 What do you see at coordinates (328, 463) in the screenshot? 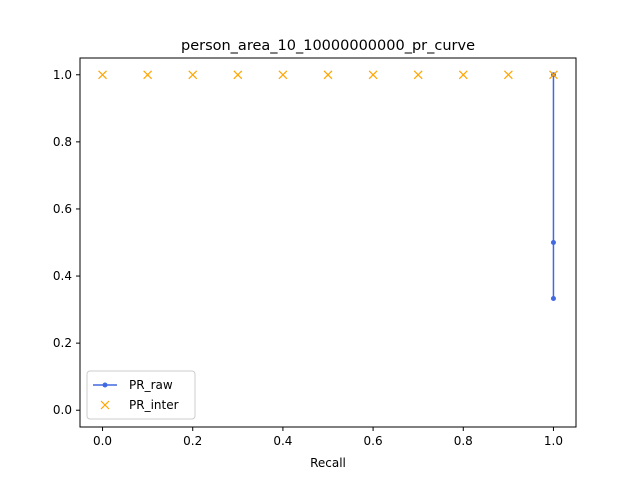
I see `x-axis-label: Recall` at bounding box center [328, 463].